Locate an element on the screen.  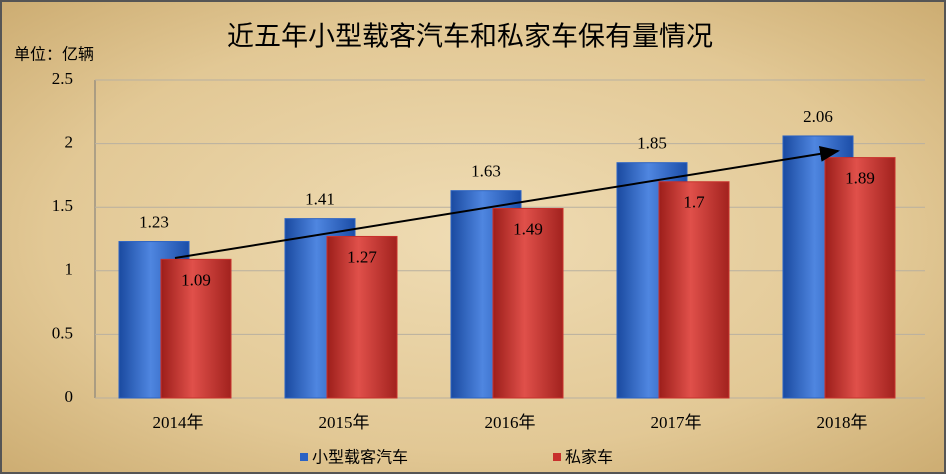
x-tick-label: 2014年 is located at coordinates (178, 422).